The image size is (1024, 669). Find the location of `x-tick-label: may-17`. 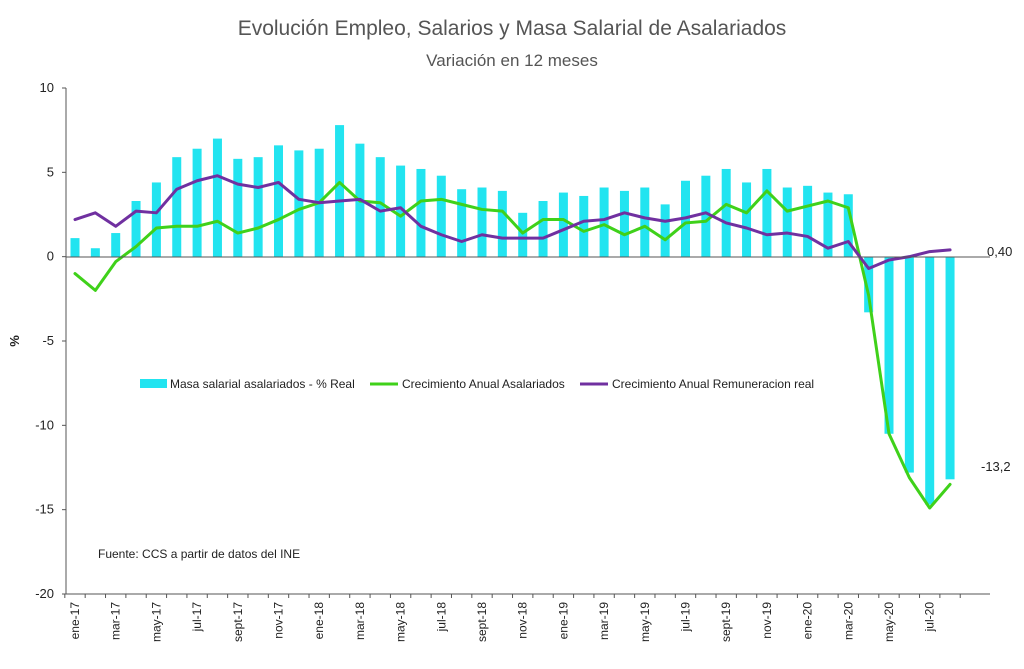

x-tick-label: may-17 is located at coordinates (156, 622).